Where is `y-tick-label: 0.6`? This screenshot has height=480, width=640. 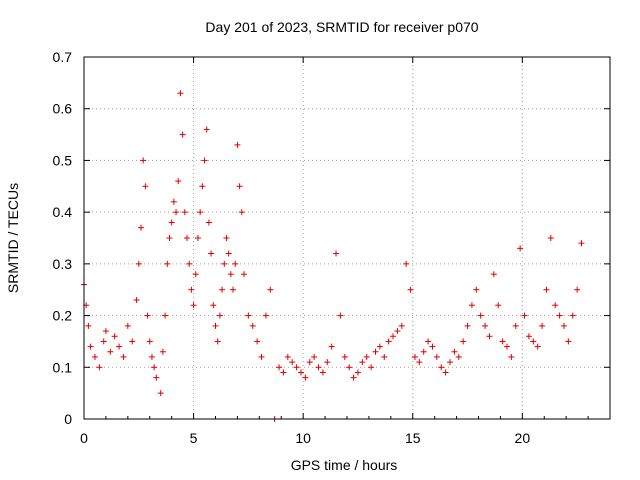 y-tick-label: 0.6 is located at coordinates (63, 109).